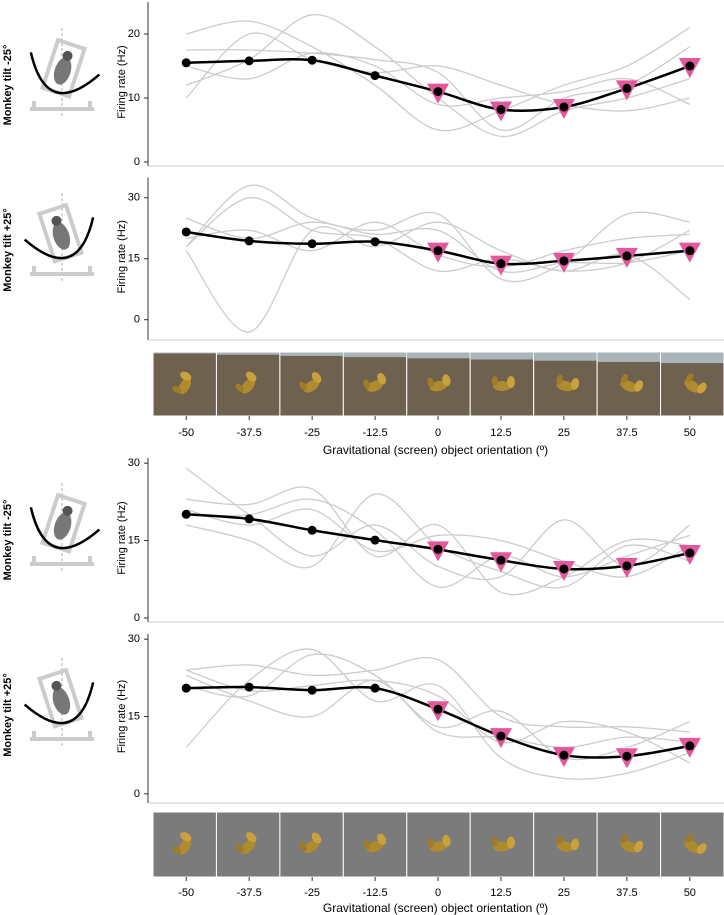 The image size is (724, 915). I want to click on mean-line, so click(438, 722).